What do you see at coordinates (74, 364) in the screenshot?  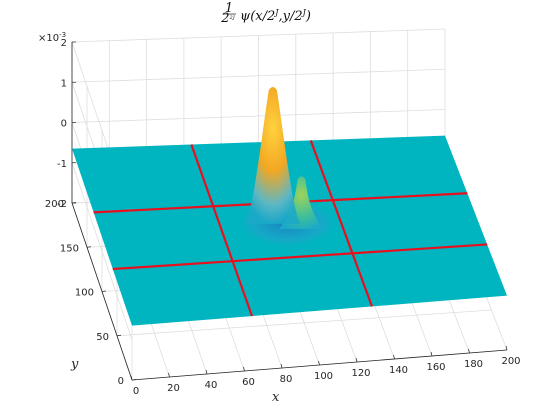 I see `y-axis-label: y` at bounding box center [74, 364].